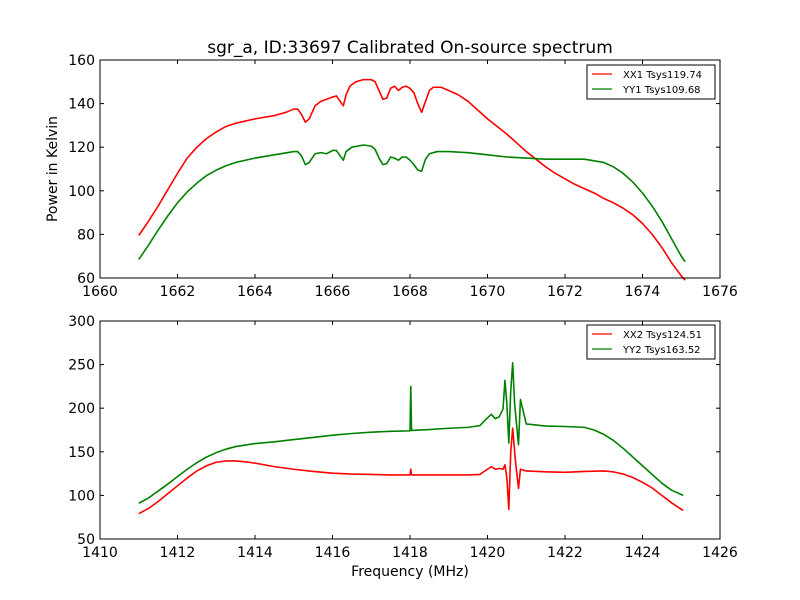 The image size is (800, 600). Describe the element at coordinates (86, 540) in the screenshot. I see `bottom-y-tick-label: 50` at that location.